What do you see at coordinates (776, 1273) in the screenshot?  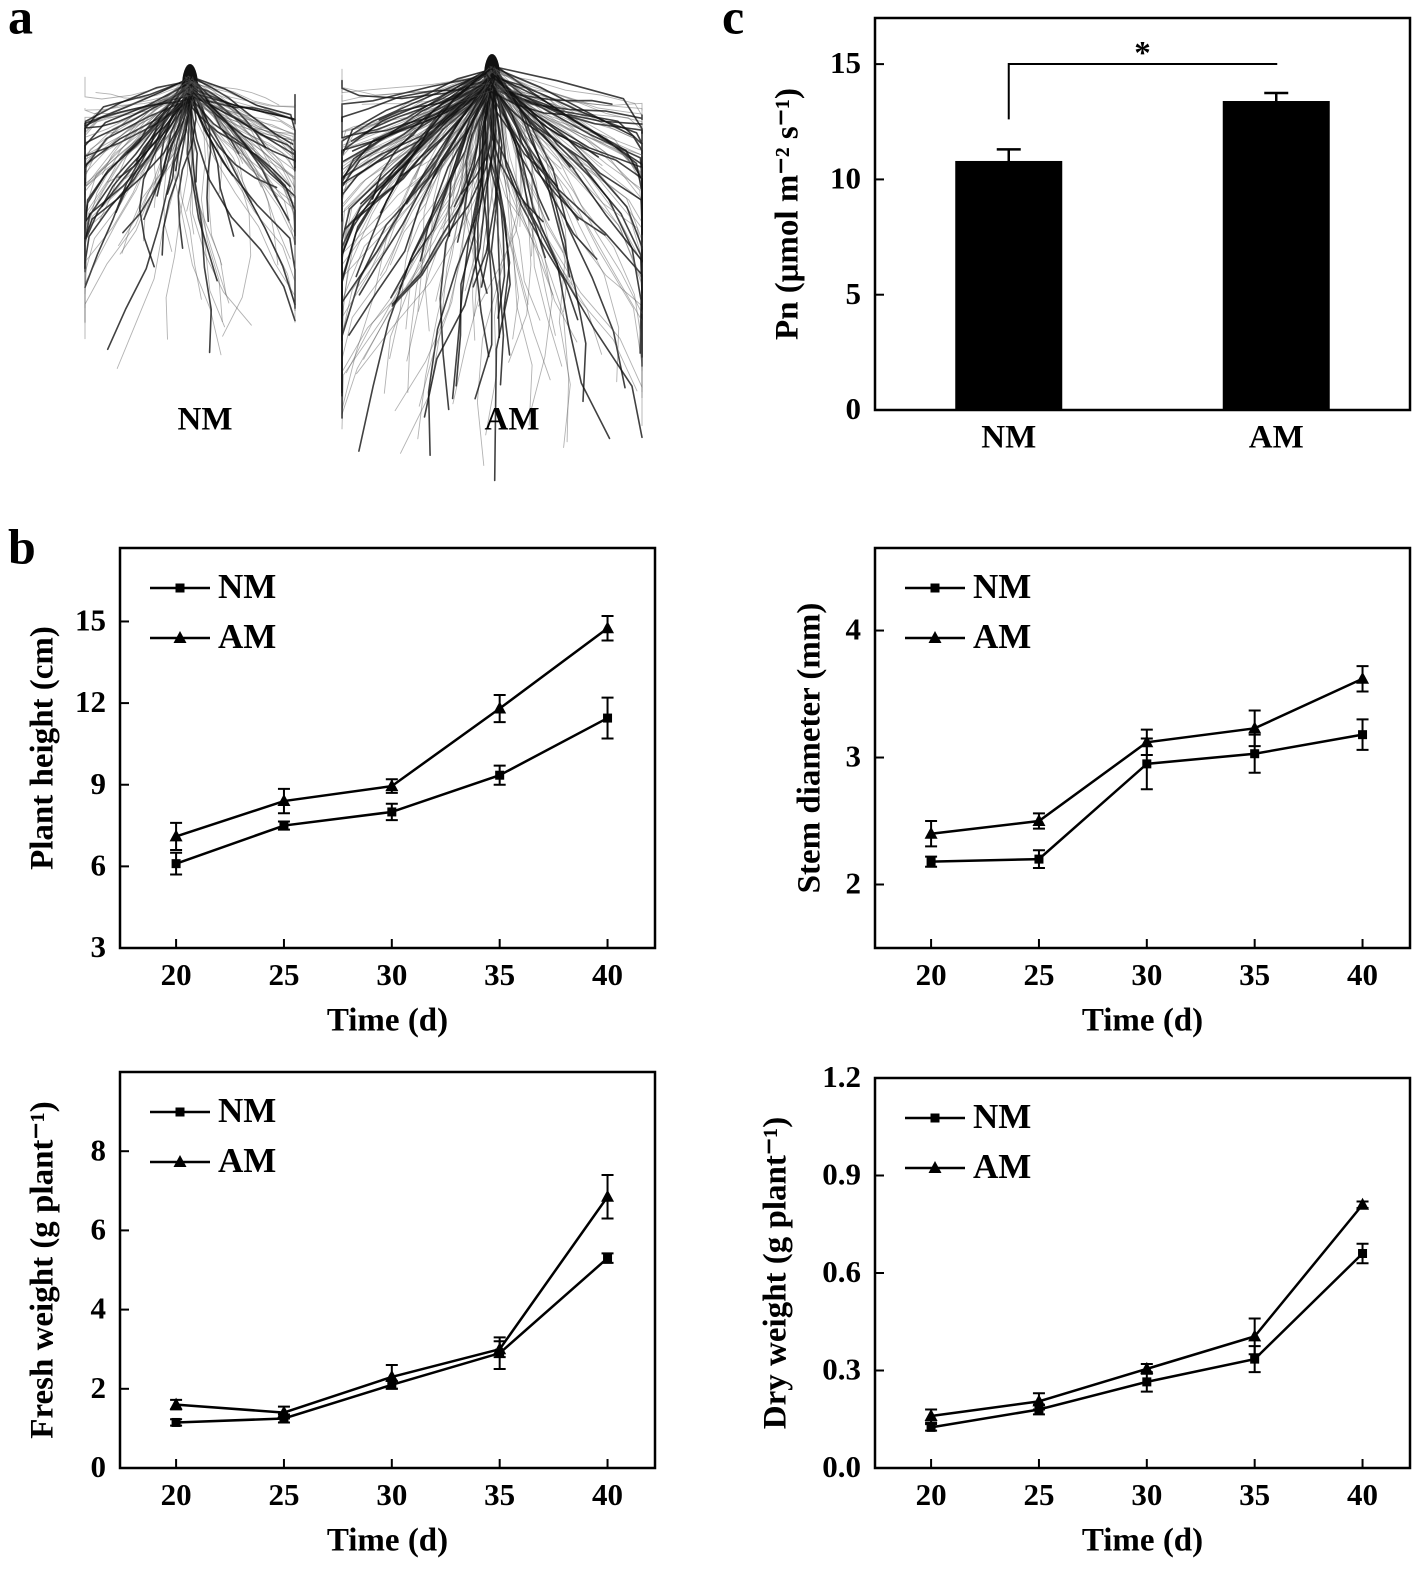 I see `y-axis-title: Dry weight (g plant⁻¹)` at bounding box center [776, 1273].